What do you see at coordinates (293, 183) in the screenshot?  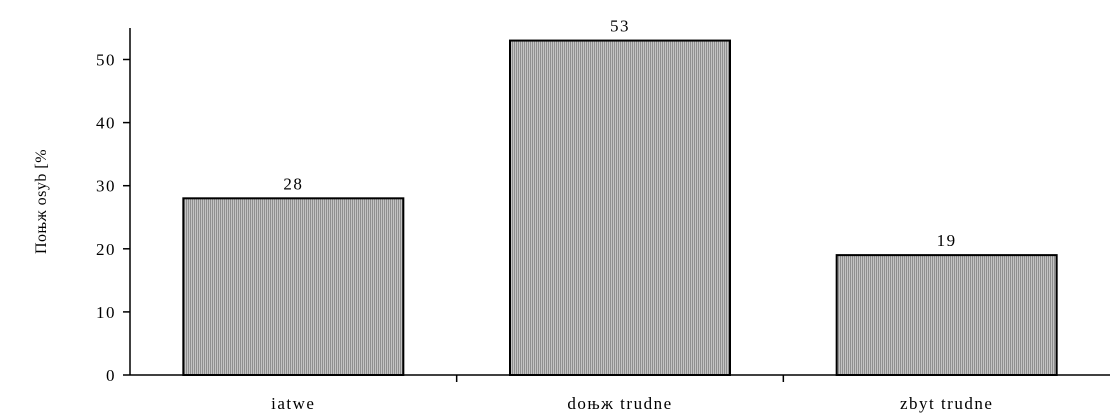 I see `bar-data-label: 28` at bounding box center [293, 183].